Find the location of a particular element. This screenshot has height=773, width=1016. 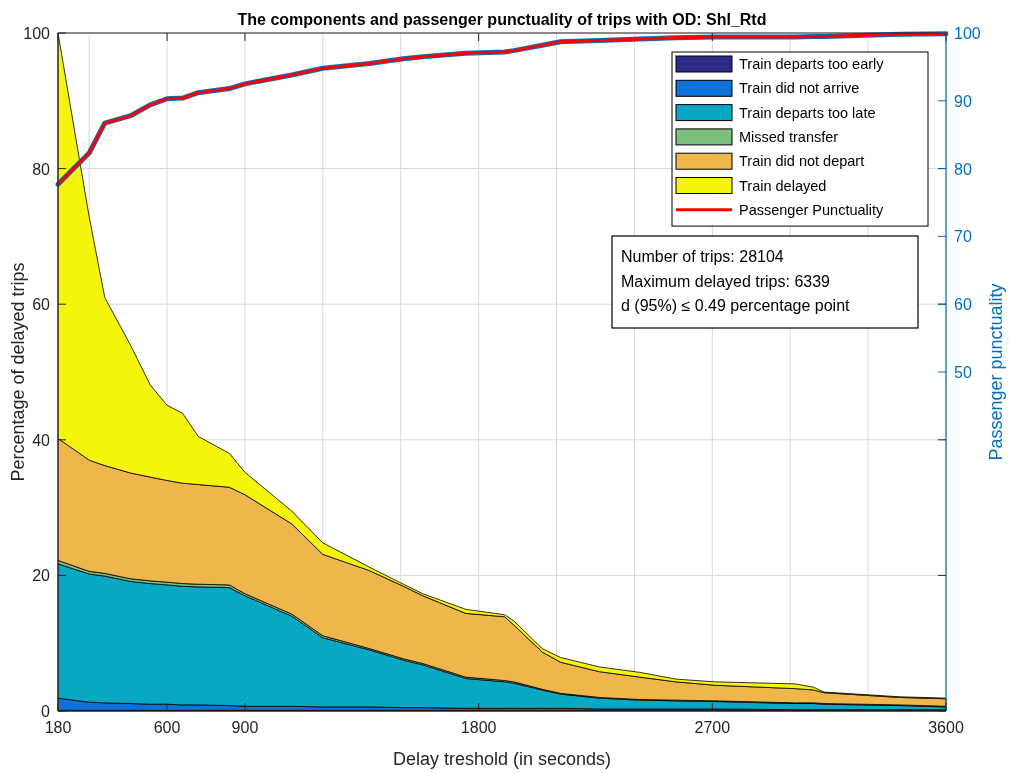

text-box: Number of trips: 28104 Maximum delayed trips: 6339 d (95%) ≤ 0.49 percentage point is located at coordinates (765, 282).